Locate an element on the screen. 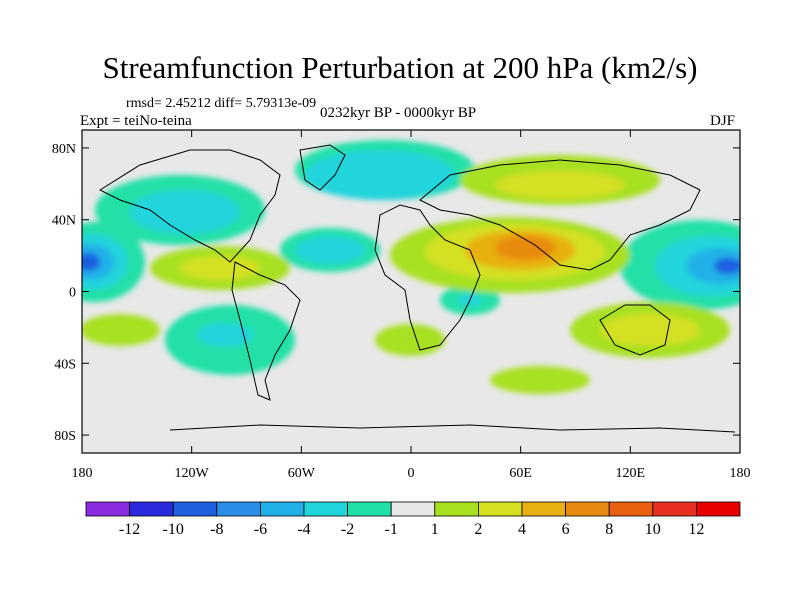 This screenshot has width=800, height=600. colorbar-label: -1 is located at coordinates (391, 529).